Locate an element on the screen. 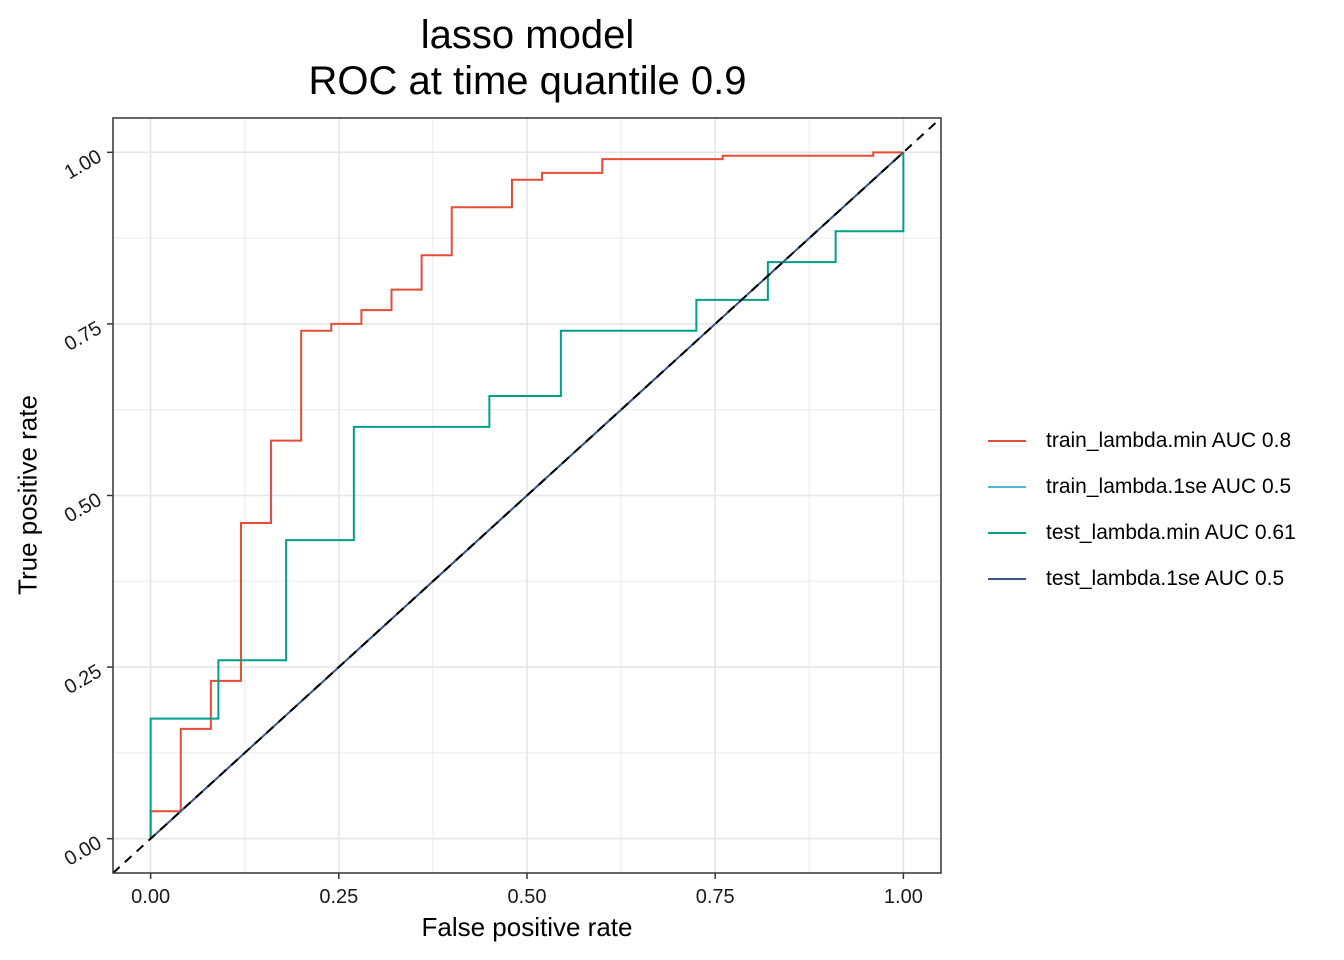 This screenshot has height=960, width=1344. legend-label: test_lambda.min AUC 0.61 is located at coordinates (1171, 532).